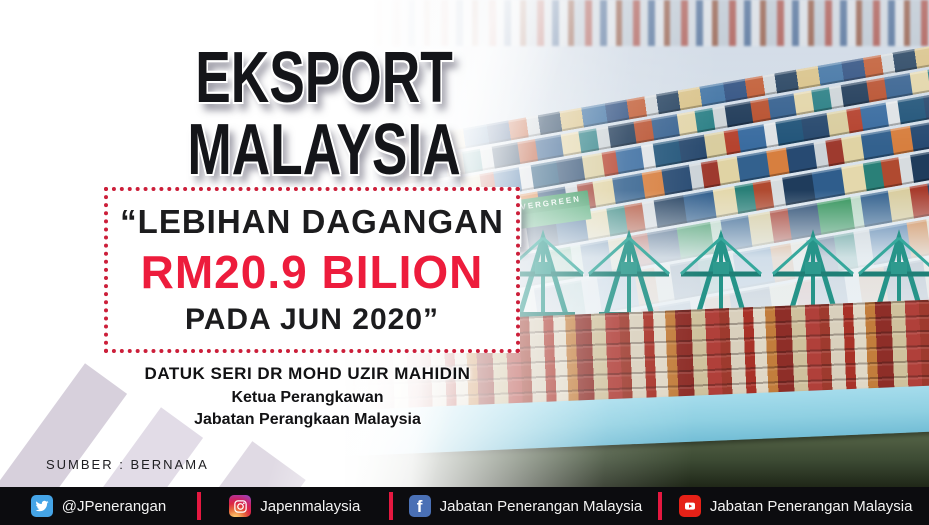  I want to click on footer-label-instagram: Japenmalaysia, so click(310, 506).